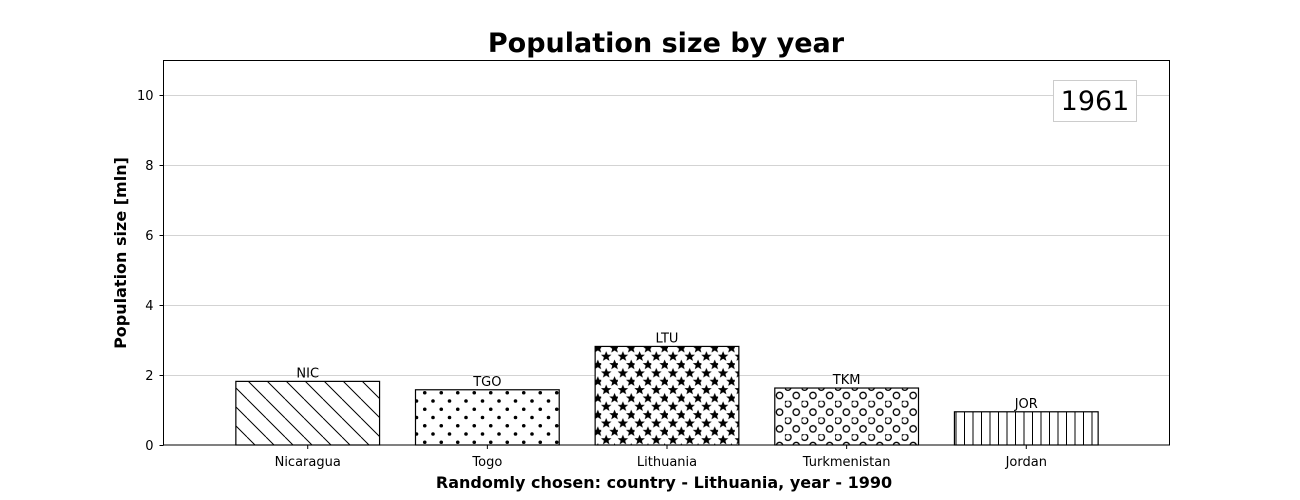 This screenshot has width=1300, height=500. I want to click on y-tick-label: 0, so click(149, 446).